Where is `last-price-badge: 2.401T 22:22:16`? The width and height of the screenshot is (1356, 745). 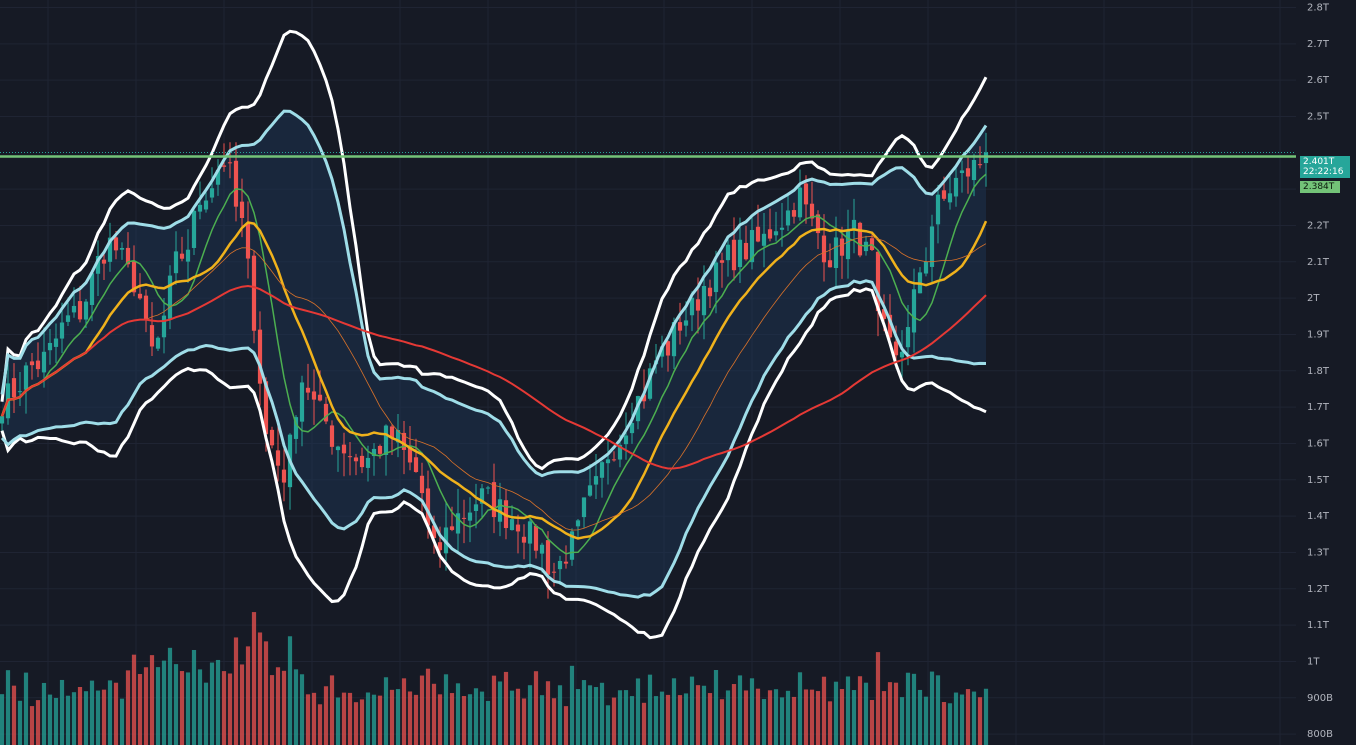
last-price-badge: 2.401T 22:22:16 is located at coordinates (1325, 167).